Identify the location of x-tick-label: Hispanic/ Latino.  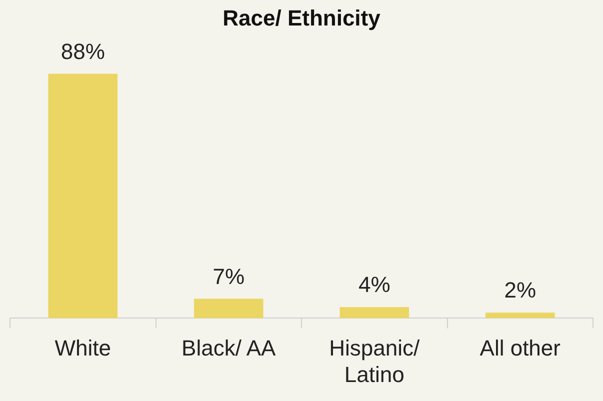
(374, 361).